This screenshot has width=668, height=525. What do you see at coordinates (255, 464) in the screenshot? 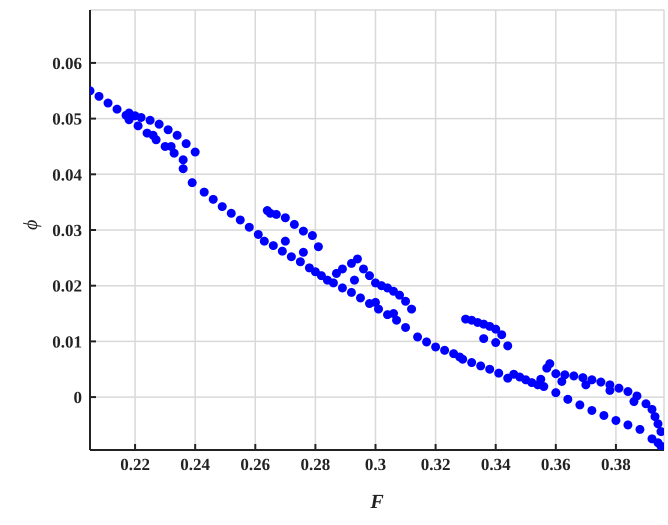
I see `x-tick-label: 0.26` at bounding box center [255, 464].